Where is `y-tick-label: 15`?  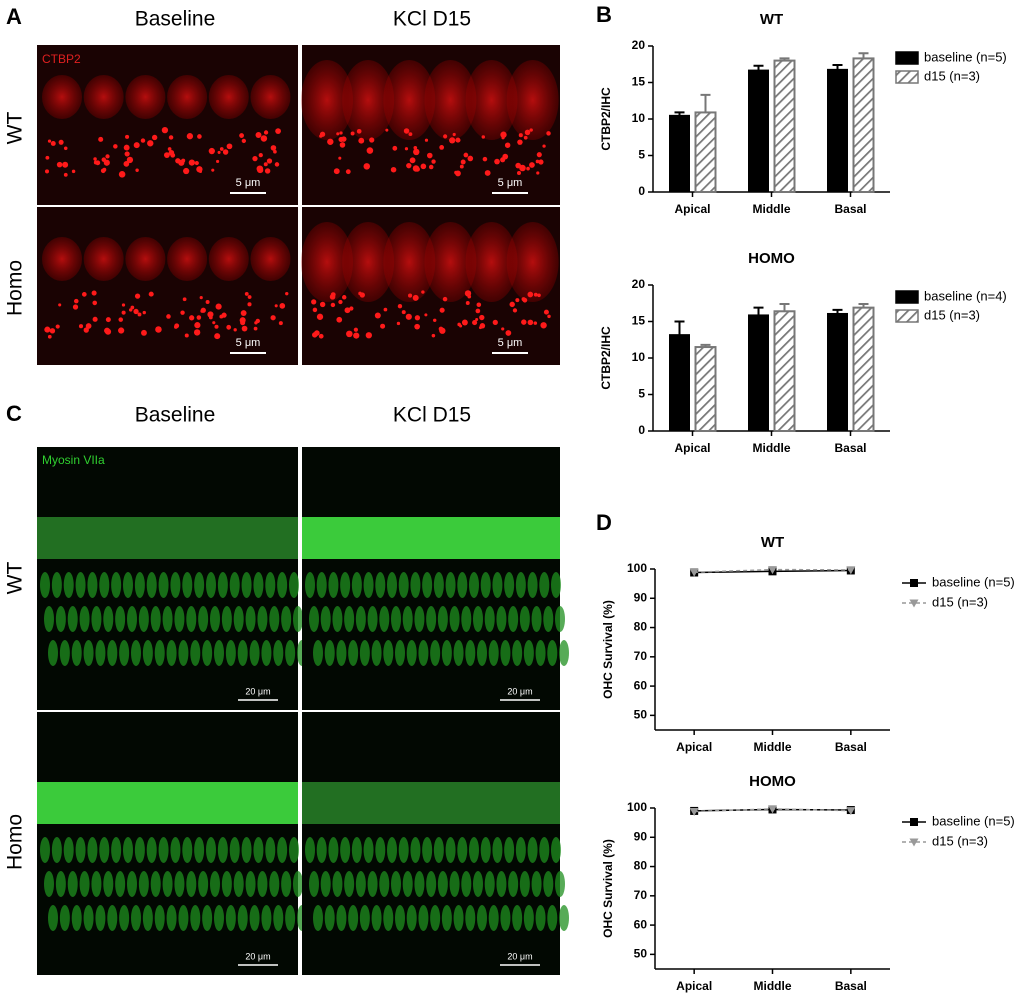
y-tick-label: 15 is located at coordinates (639, 82).